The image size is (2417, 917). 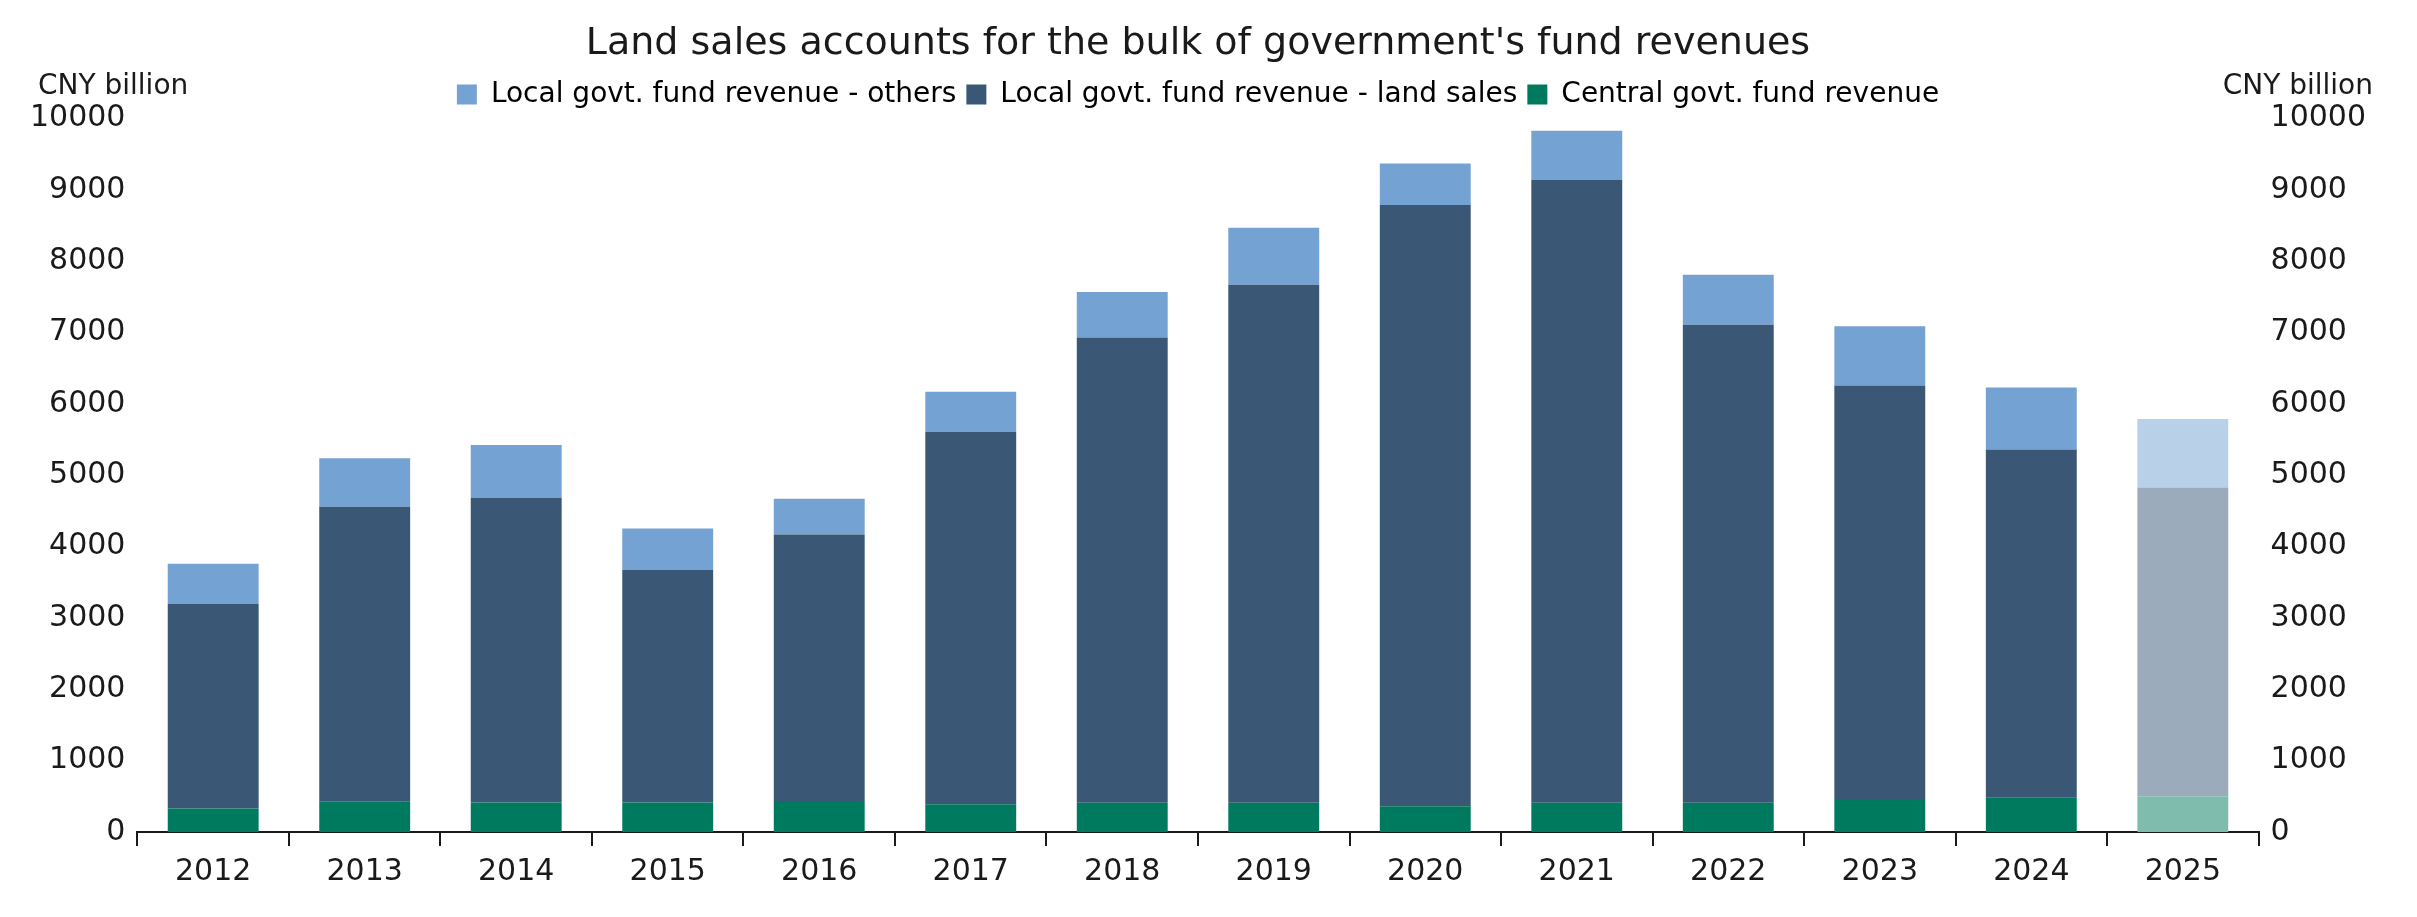 What do you see at coordinates (87, 544) in the screenshot?
I see `y-tick-label: 4000` at bounding box center [87, 544].